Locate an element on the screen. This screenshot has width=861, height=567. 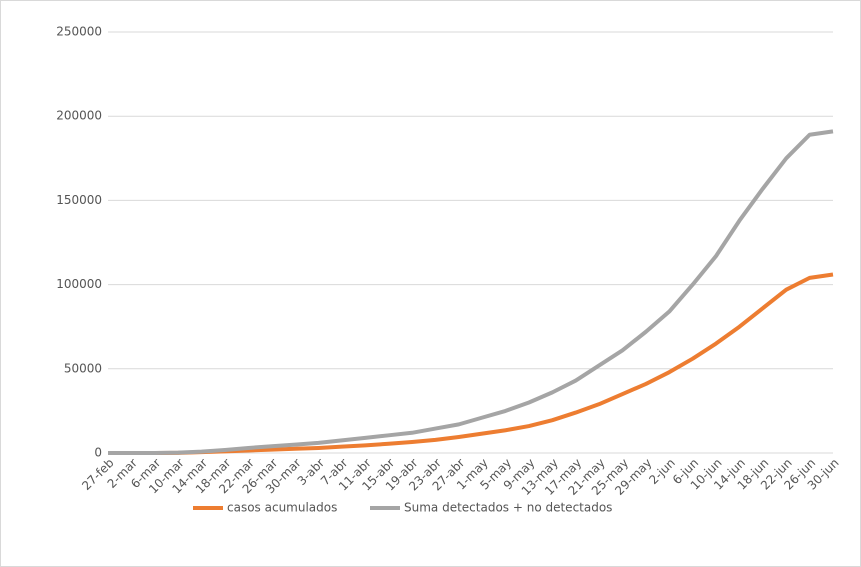
y-tick-label: 200000 is located at coordinates (79, 116).